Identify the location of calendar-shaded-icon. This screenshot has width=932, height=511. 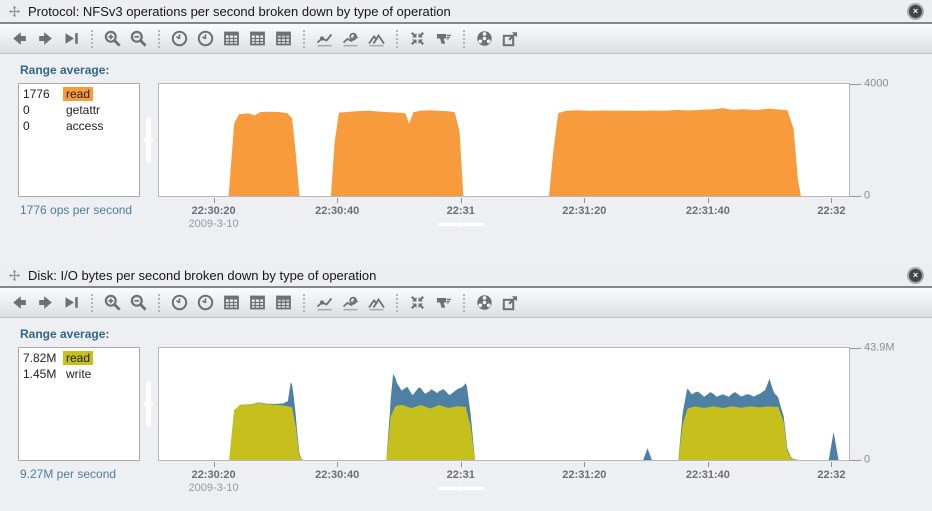
(283, 38).